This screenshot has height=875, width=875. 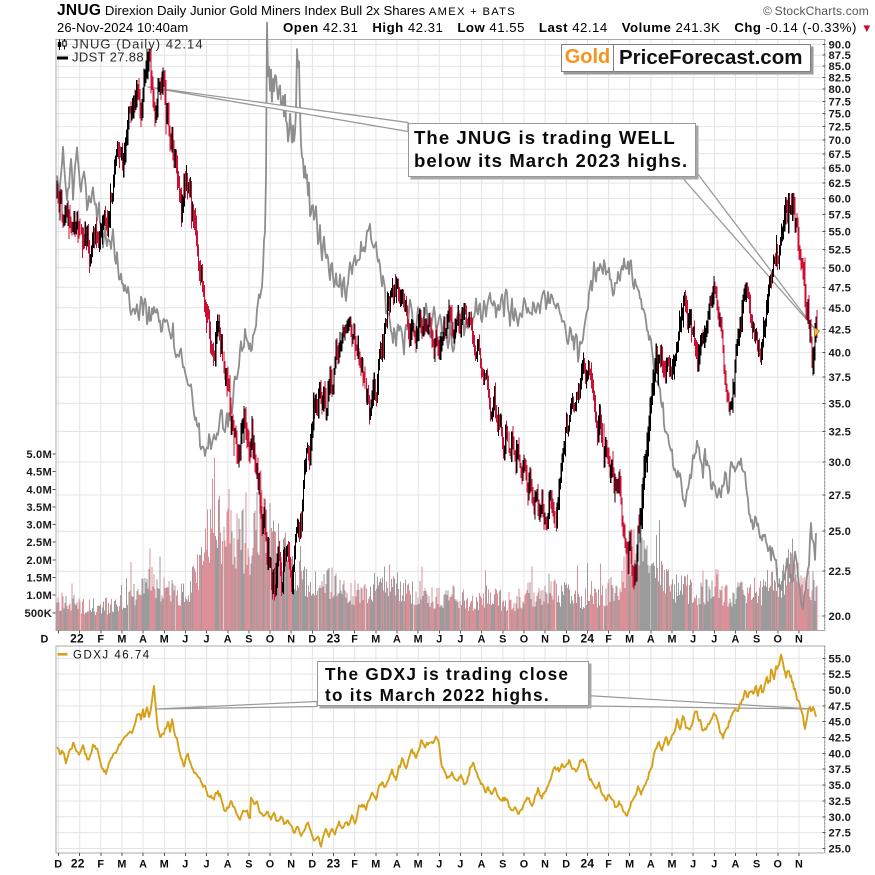 I want to click on svg-text: 2.0M, so click(x=39, y=561).